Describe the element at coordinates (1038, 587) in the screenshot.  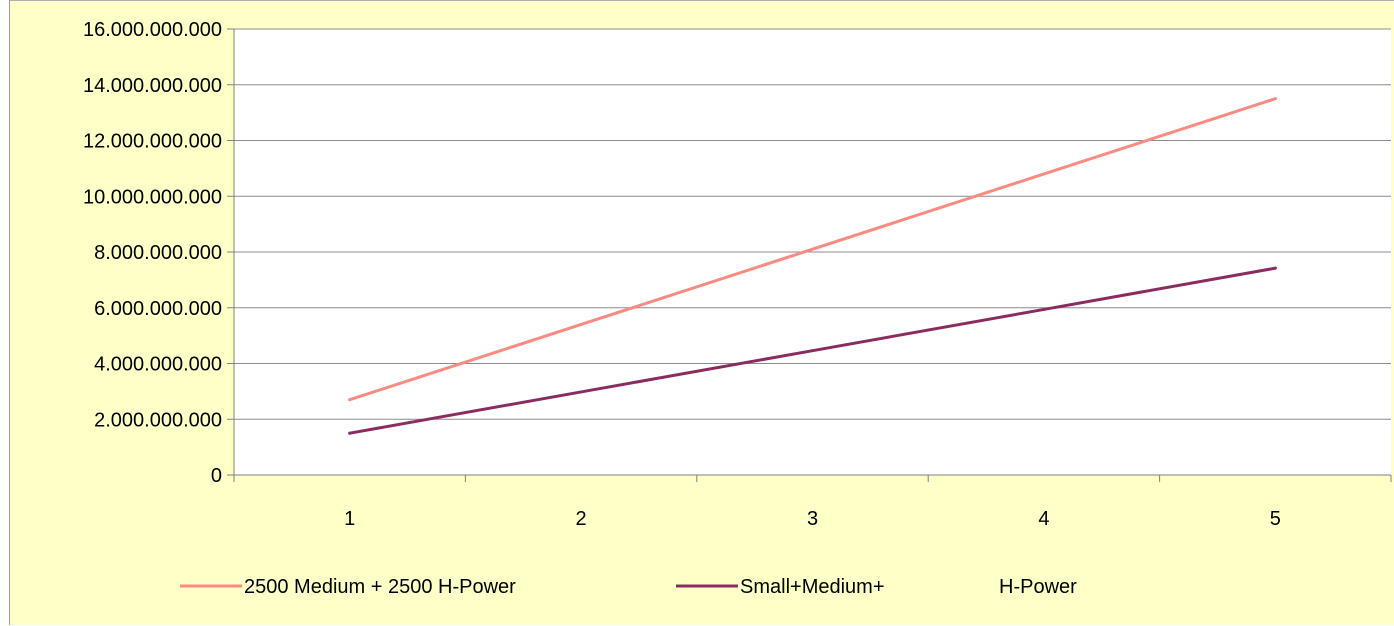
I see `legend-label-series-2-part-2: H-Power` at that location.